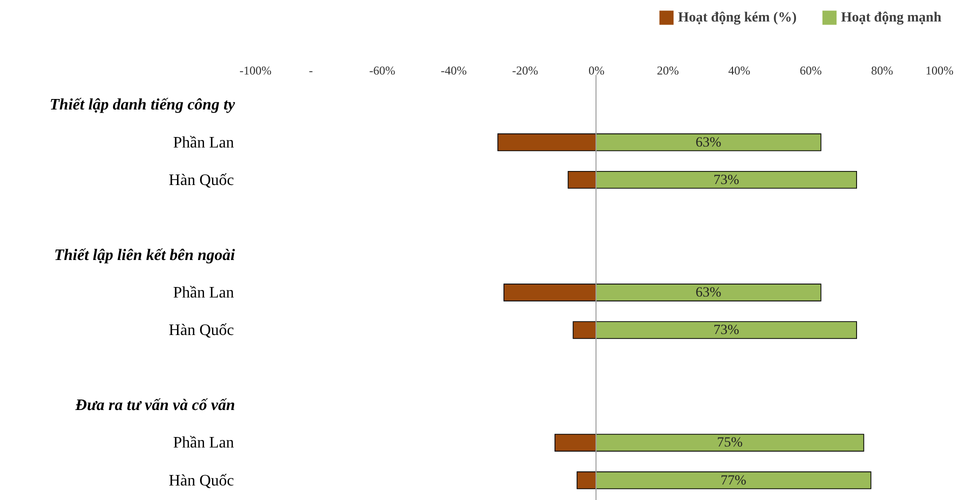 Image resolution: width=973 pixels, height=500 pixels. What do you see at coordinates (891, 18) in the screenshot?
I see `legend-label: Hoạt động mạnh` at bounding box center [891, 18].